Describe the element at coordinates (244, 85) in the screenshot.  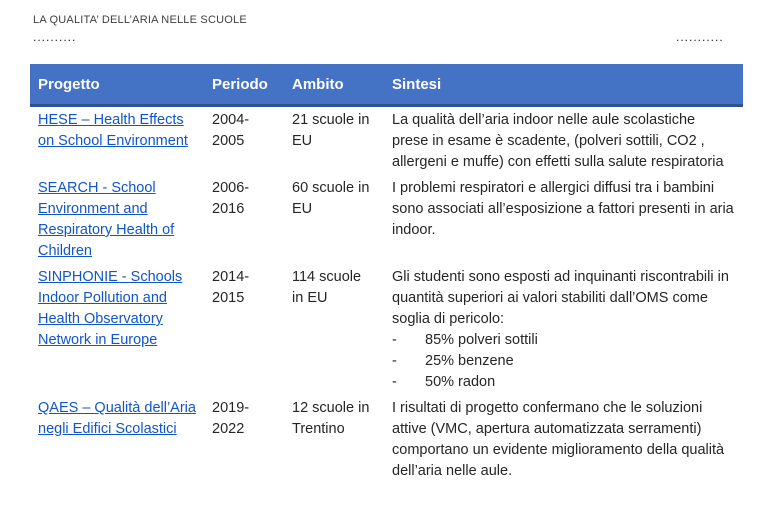
I see `column-header-period: Periodo` at that location.